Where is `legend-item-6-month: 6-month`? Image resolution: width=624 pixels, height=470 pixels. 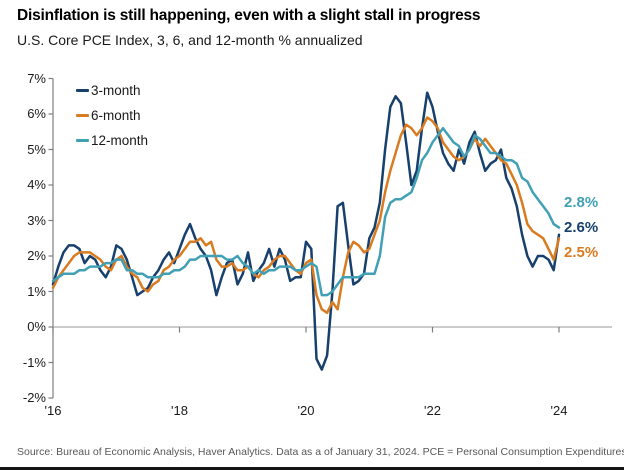 legend-item-6-month: 6-month is located at coordinates (112, 115).